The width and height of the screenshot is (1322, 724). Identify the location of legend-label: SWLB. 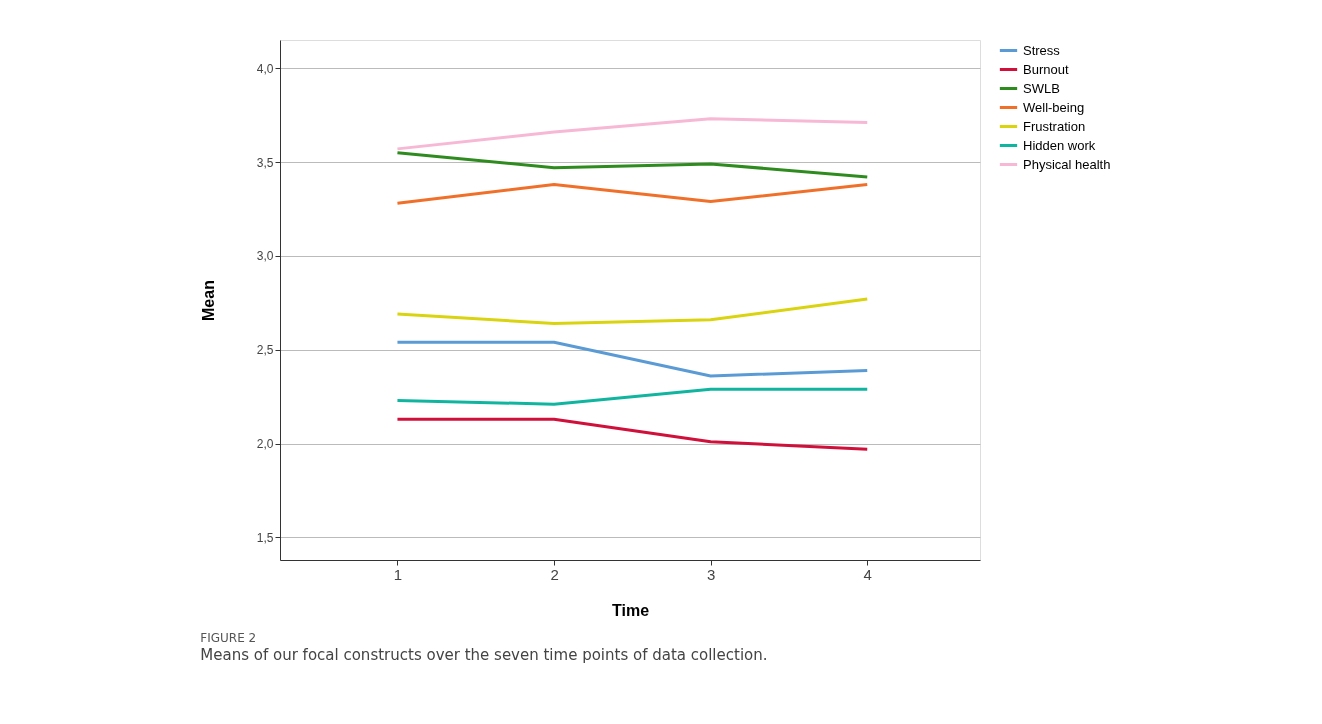
(1041, 88).